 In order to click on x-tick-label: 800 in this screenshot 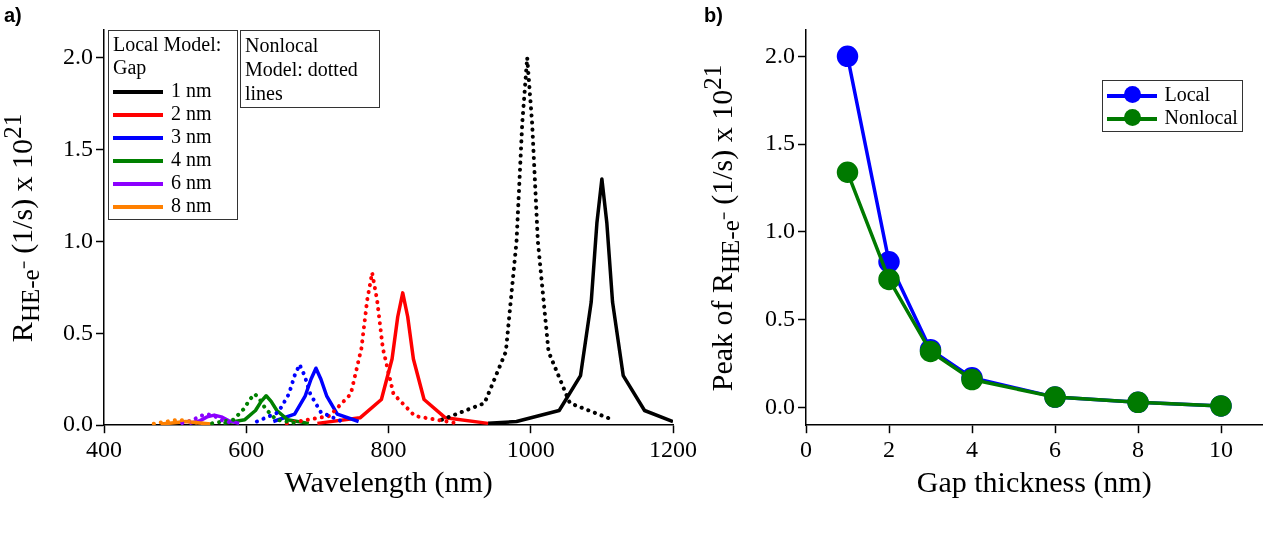, I will do `click(388, 448)`.